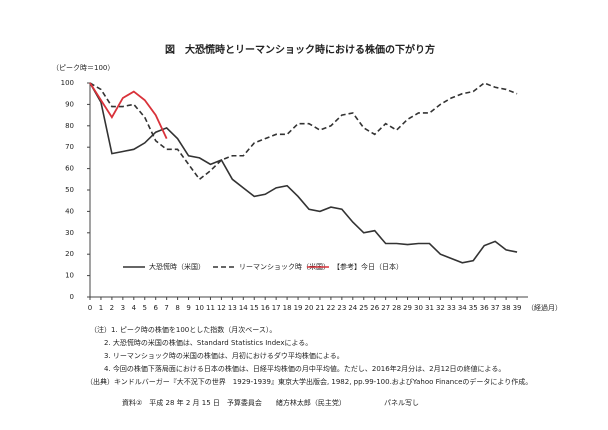  I want to click on footer-right: パネル写し, so click(401, 403).